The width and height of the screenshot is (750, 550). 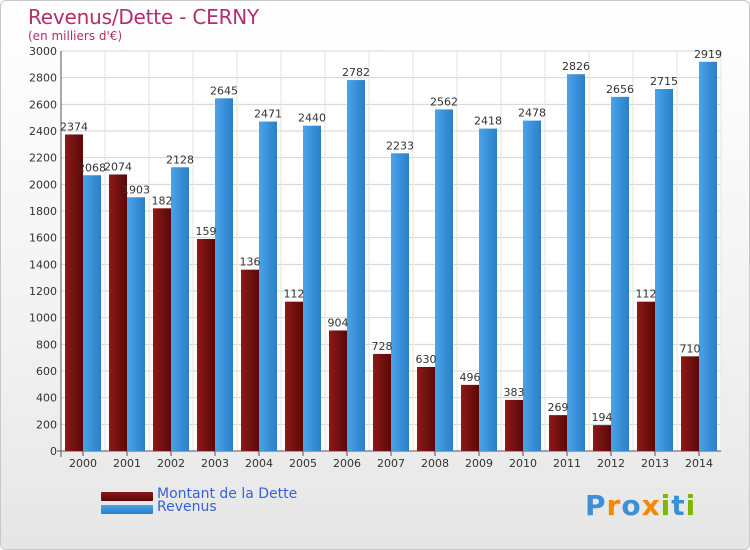 What do you see at coordinates (532, 113) in the screenshot?
I see `data-label-revenue-2010: 2478` at bounding box center [532, 113].